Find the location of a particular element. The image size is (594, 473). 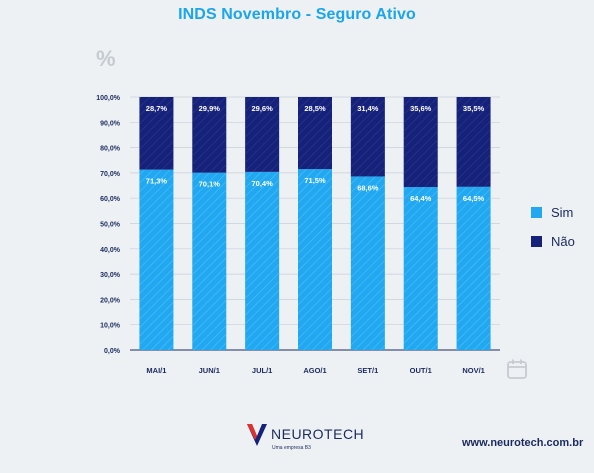

chart-legend: Sim Não is located at coordinates (553, 233).